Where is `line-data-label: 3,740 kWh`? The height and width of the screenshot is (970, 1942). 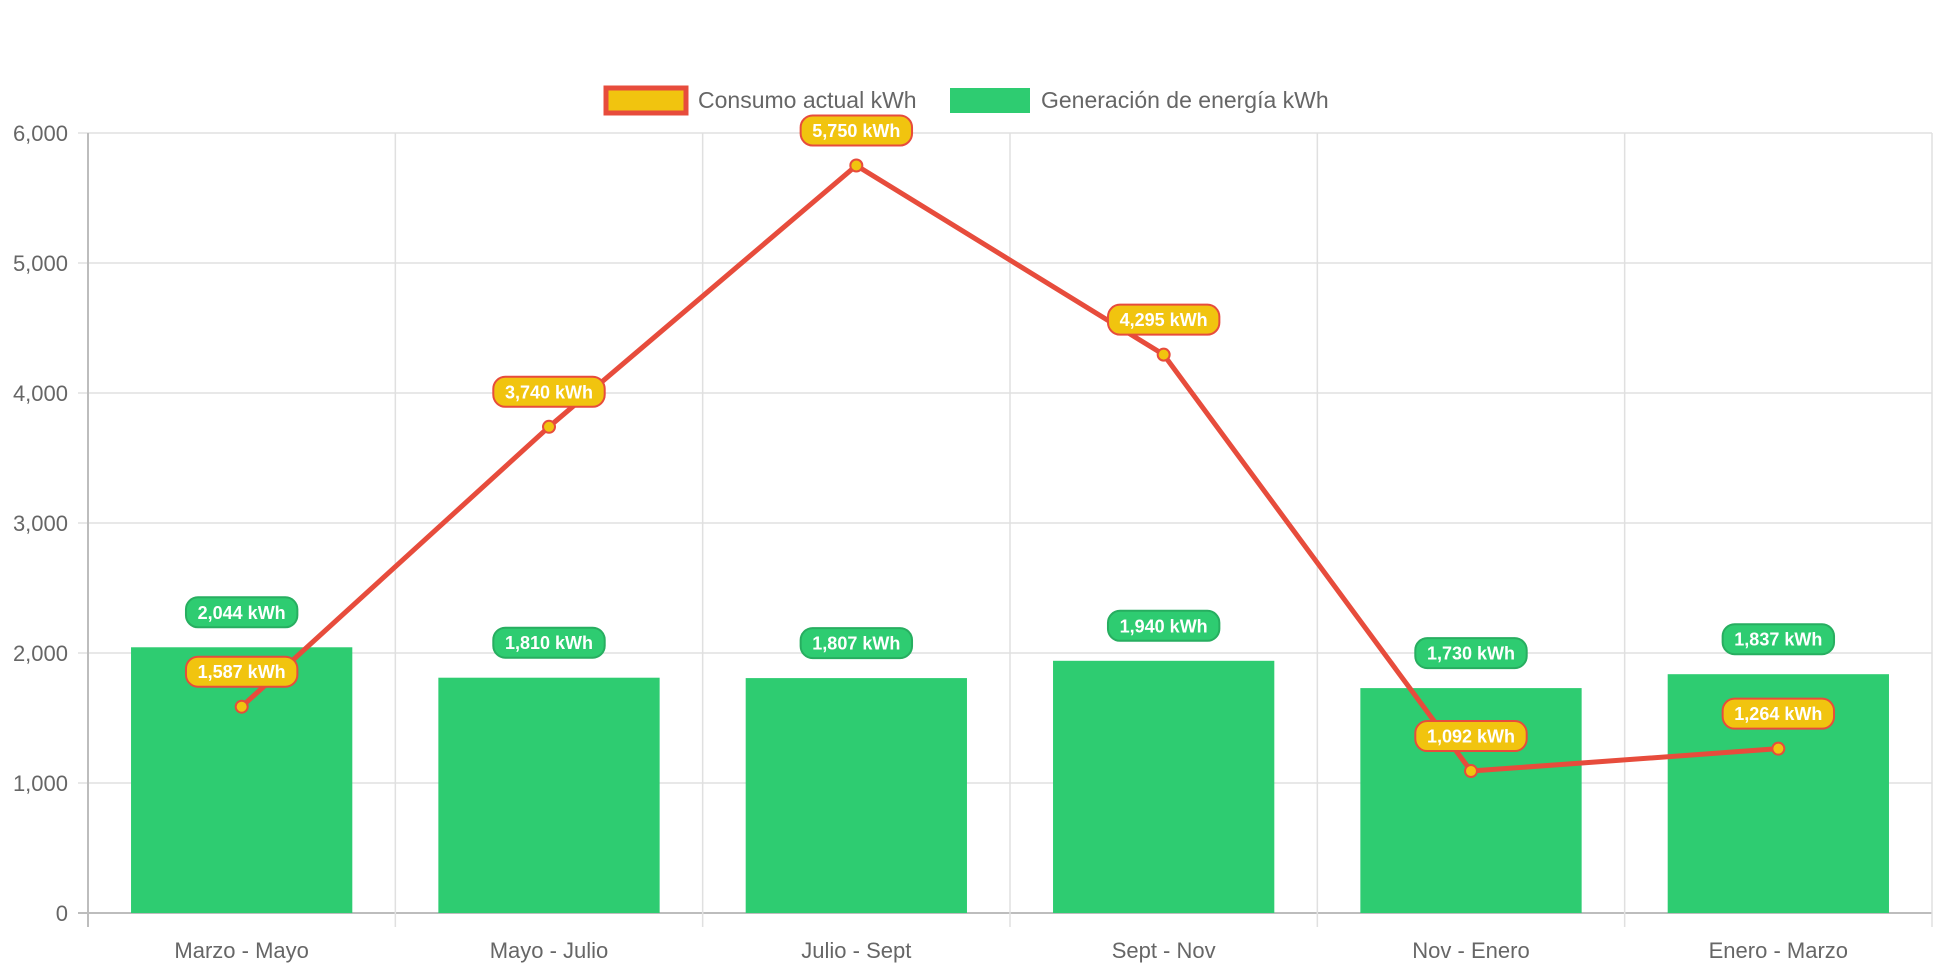 line-data-label: 3,740 kWh is located at coordinates (549, 391).